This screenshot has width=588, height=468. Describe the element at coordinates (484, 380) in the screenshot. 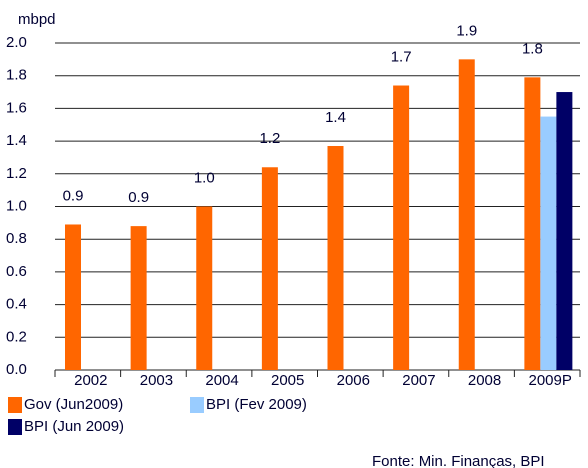

I see `x-tick-label: 2008` at that location.